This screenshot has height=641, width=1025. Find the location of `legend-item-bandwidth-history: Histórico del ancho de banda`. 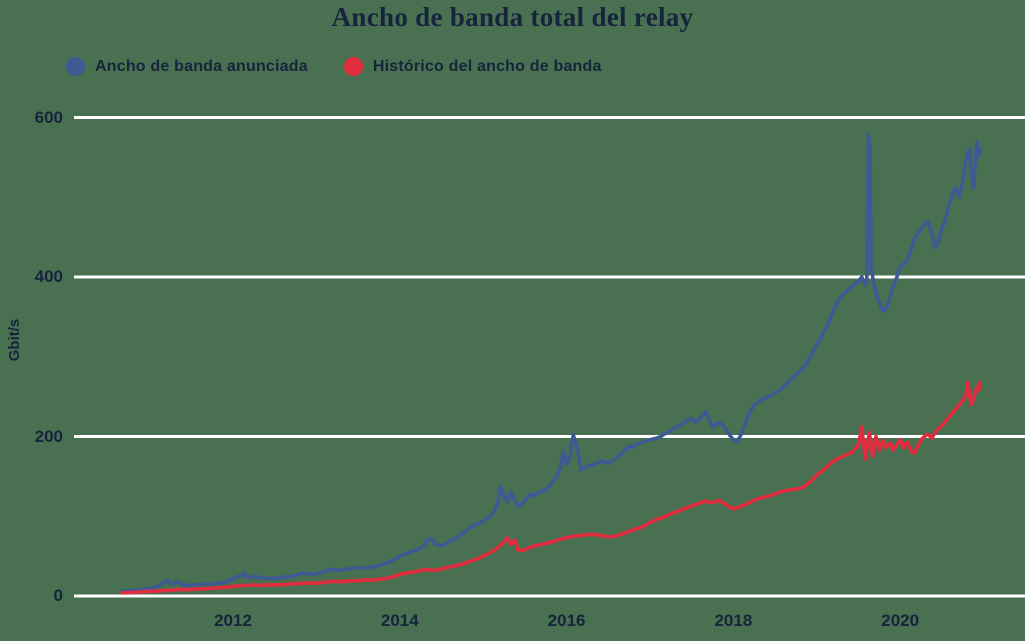

legend-item-bandwidth-history: Histórico del ancho de banda is located at coordinates (472, 66).